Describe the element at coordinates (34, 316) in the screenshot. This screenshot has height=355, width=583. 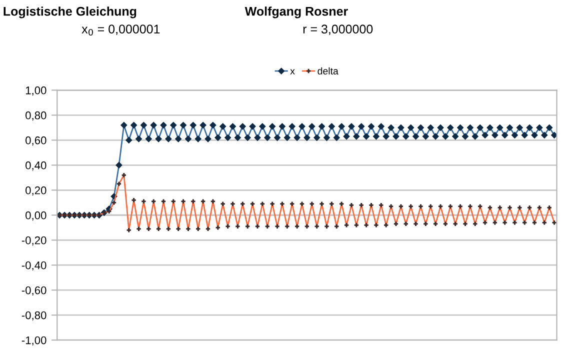
I see `y-tick-label: -0,80` at that location.